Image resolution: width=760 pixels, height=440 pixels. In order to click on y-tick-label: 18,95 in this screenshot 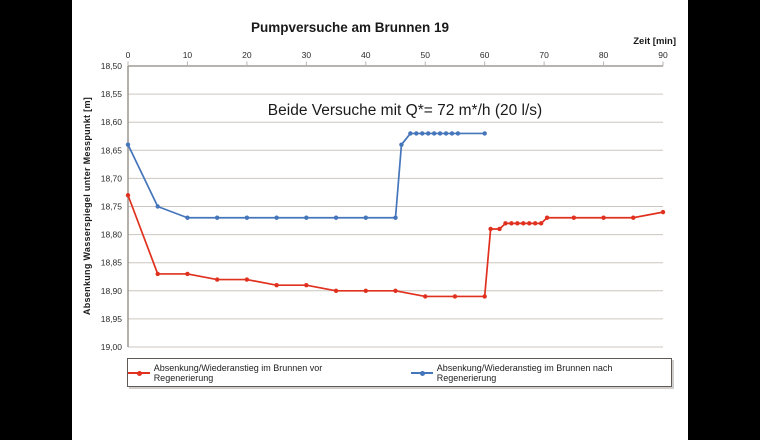, I will do `click(112, 319)`.